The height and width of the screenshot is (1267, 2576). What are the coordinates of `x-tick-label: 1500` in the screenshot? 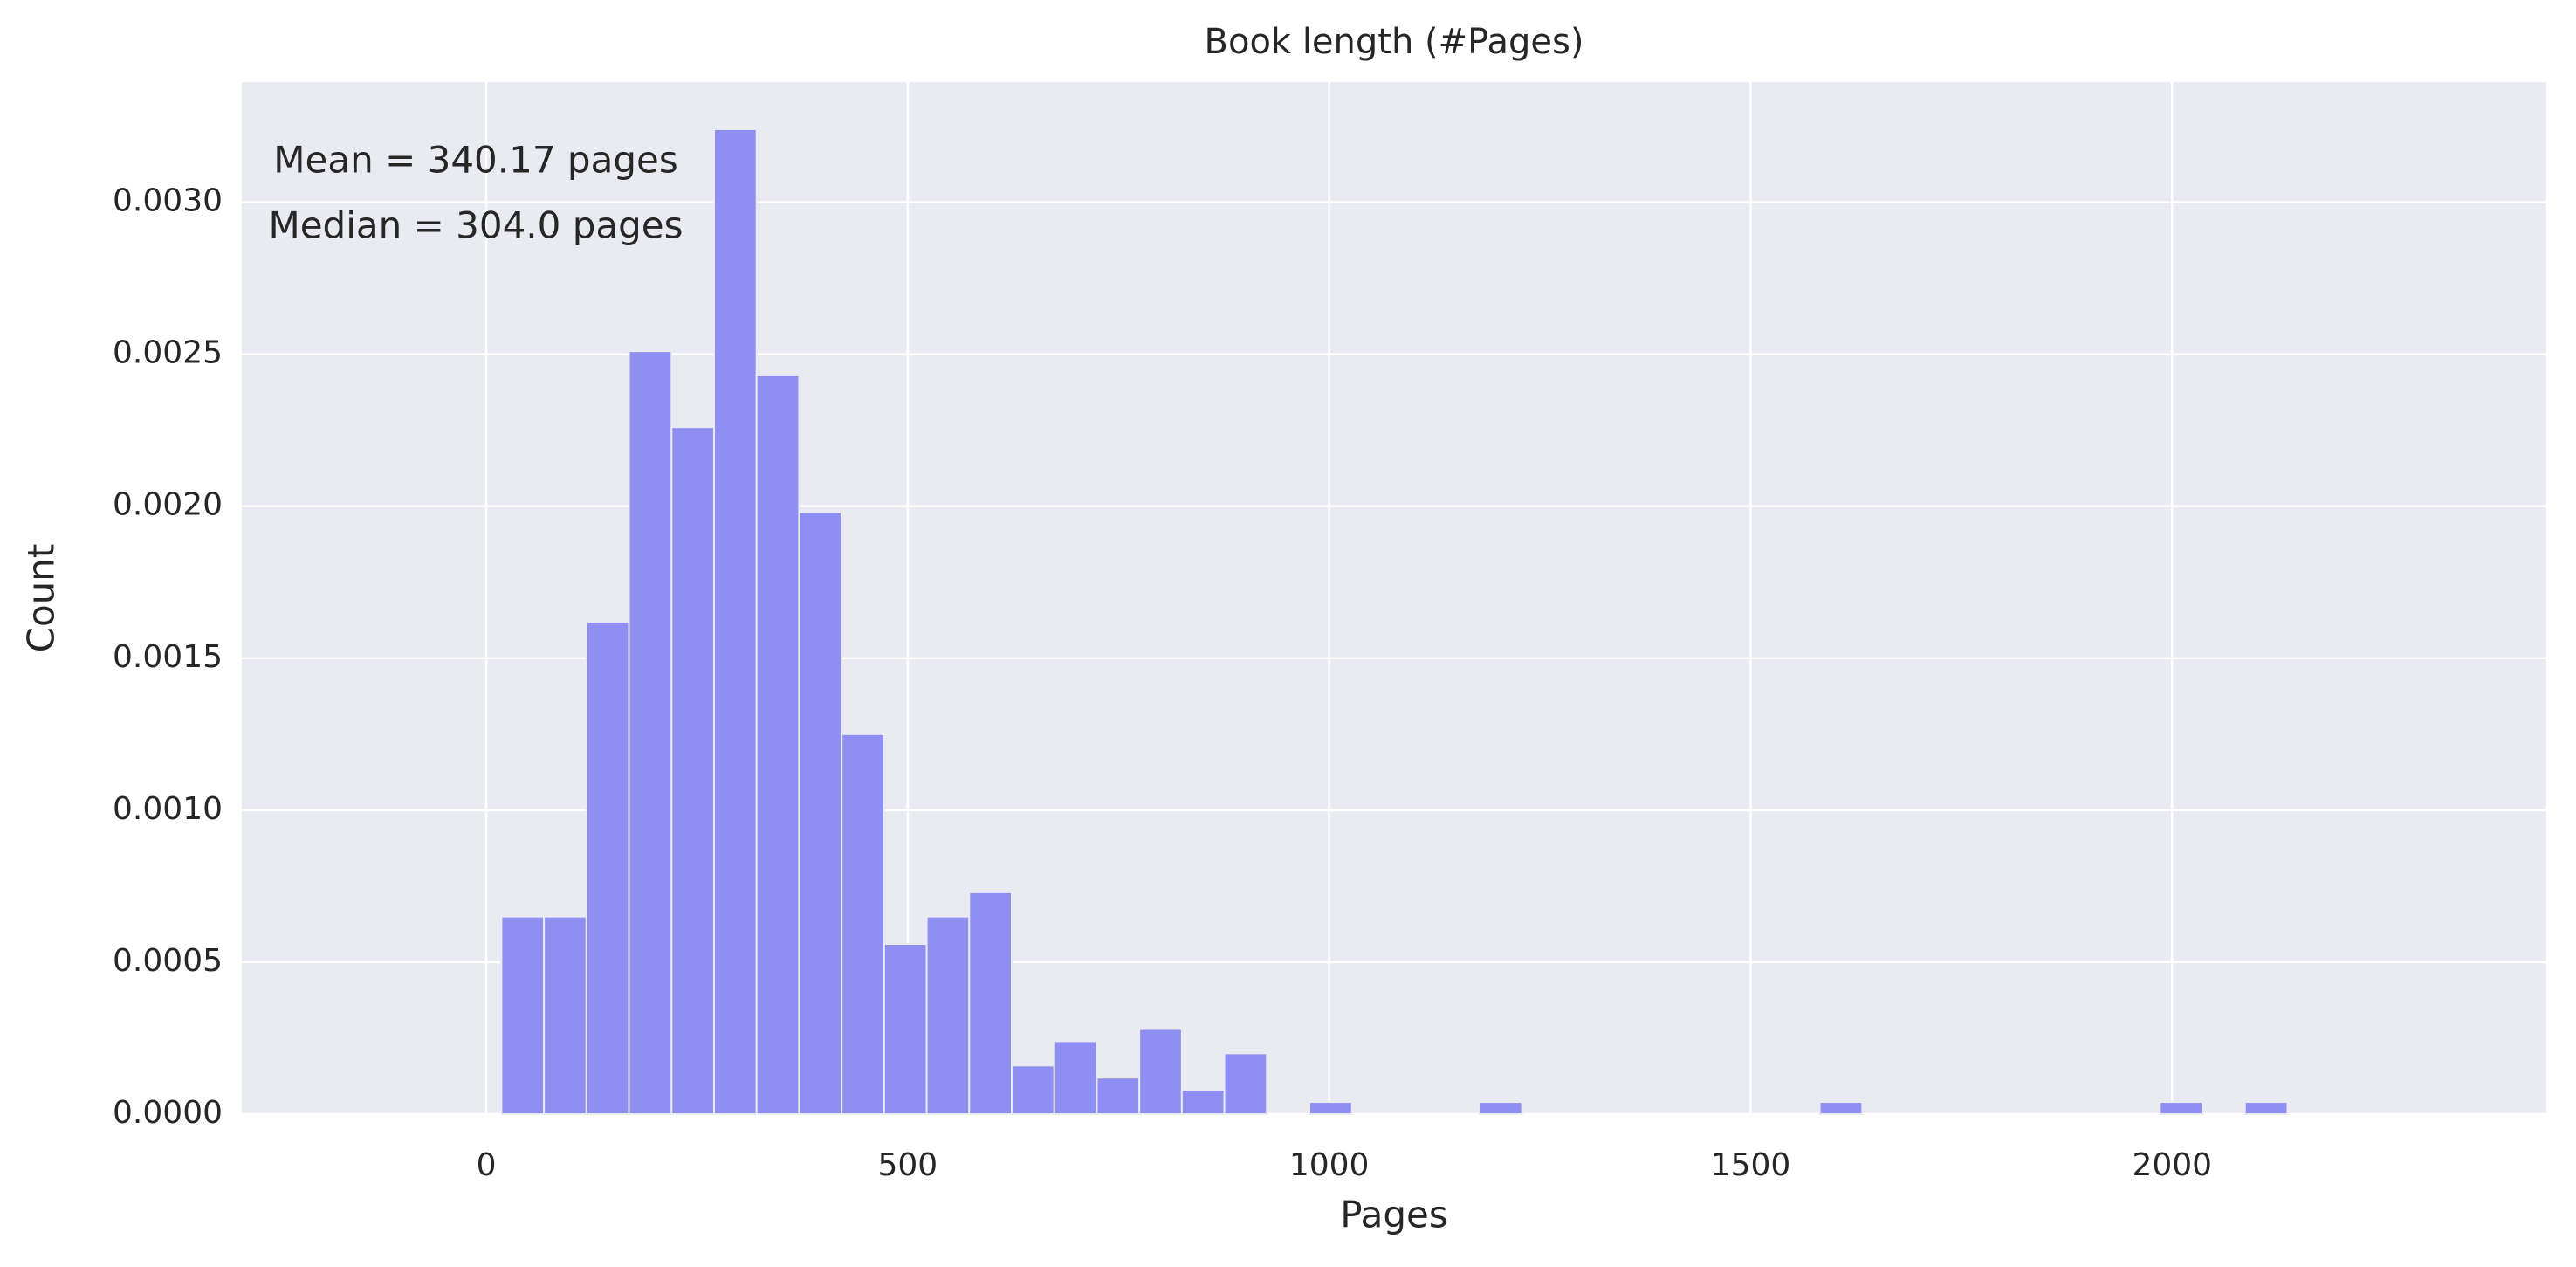 It's located at (1751, 1165).